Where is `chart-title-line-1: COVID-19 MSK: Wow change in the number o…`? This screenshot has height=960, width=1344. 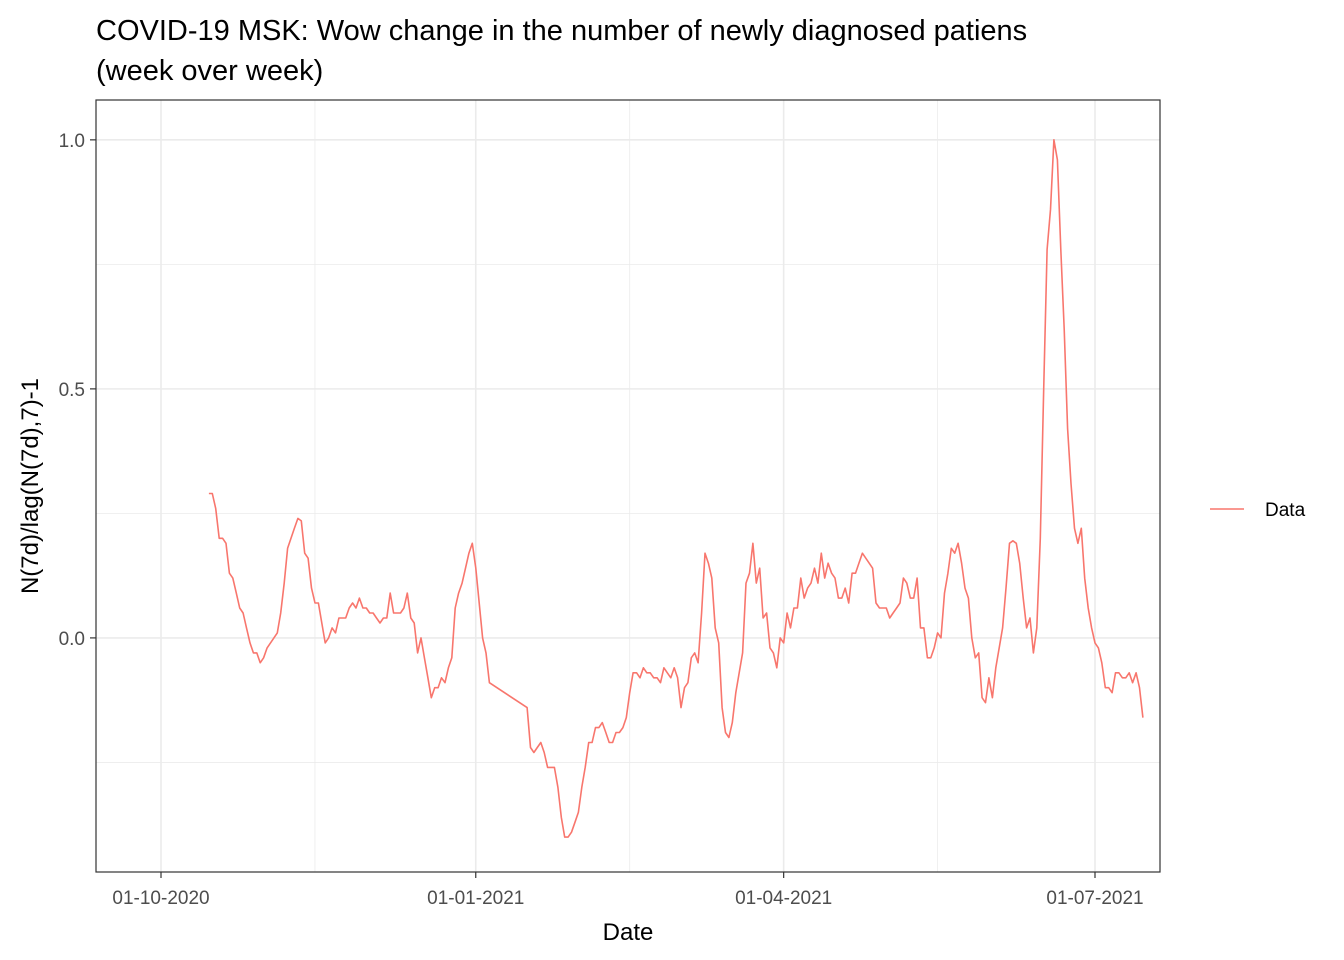
chart-title-line-1: COVID-19 MSK: Wow change in the number o… is located at coordinates (561, 31).